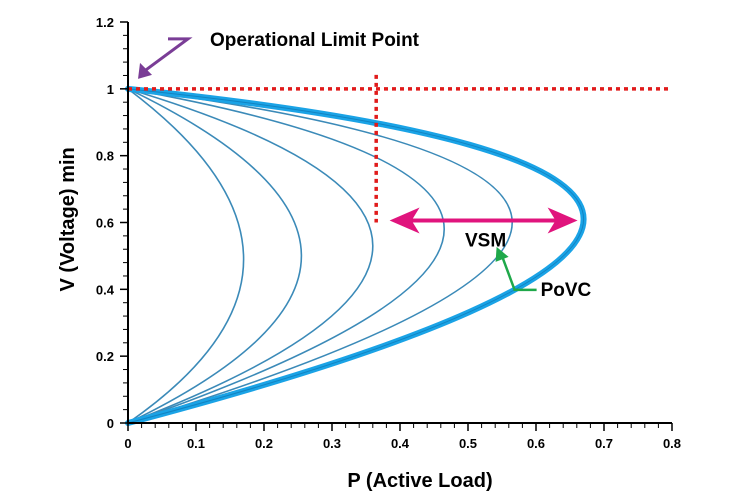  Describe the element at coordinates (604, 443) in the screenshot. I see `x-tick-label: 0.7` at that location.